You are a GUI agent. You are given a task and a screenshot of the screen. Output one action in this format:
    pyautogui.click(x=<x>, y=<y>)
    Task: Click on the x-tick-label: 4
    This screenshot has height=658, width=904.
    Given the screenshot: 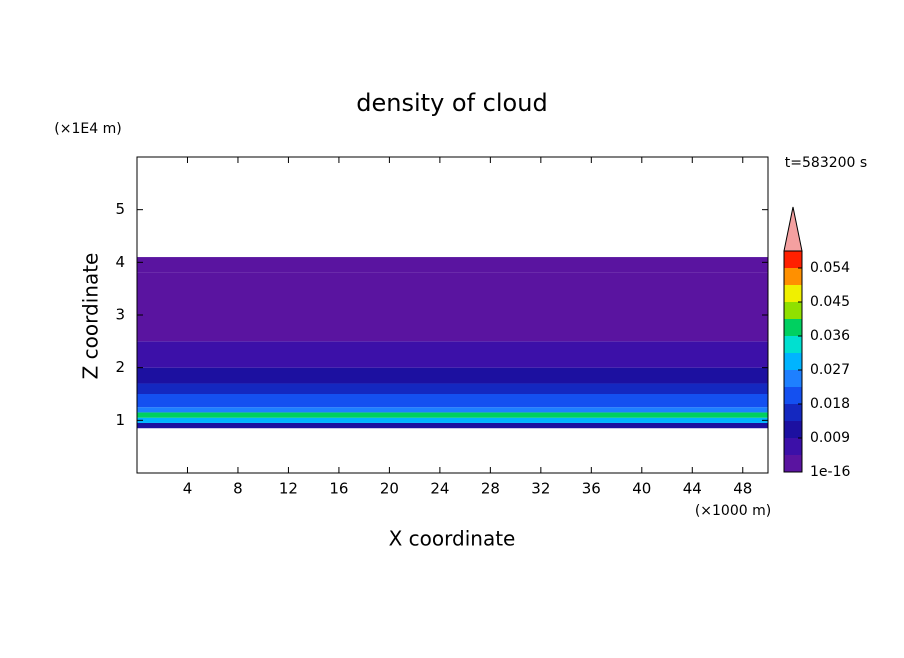 What is the action you would take?
    pyautogui.click(x=188, y=489)
    